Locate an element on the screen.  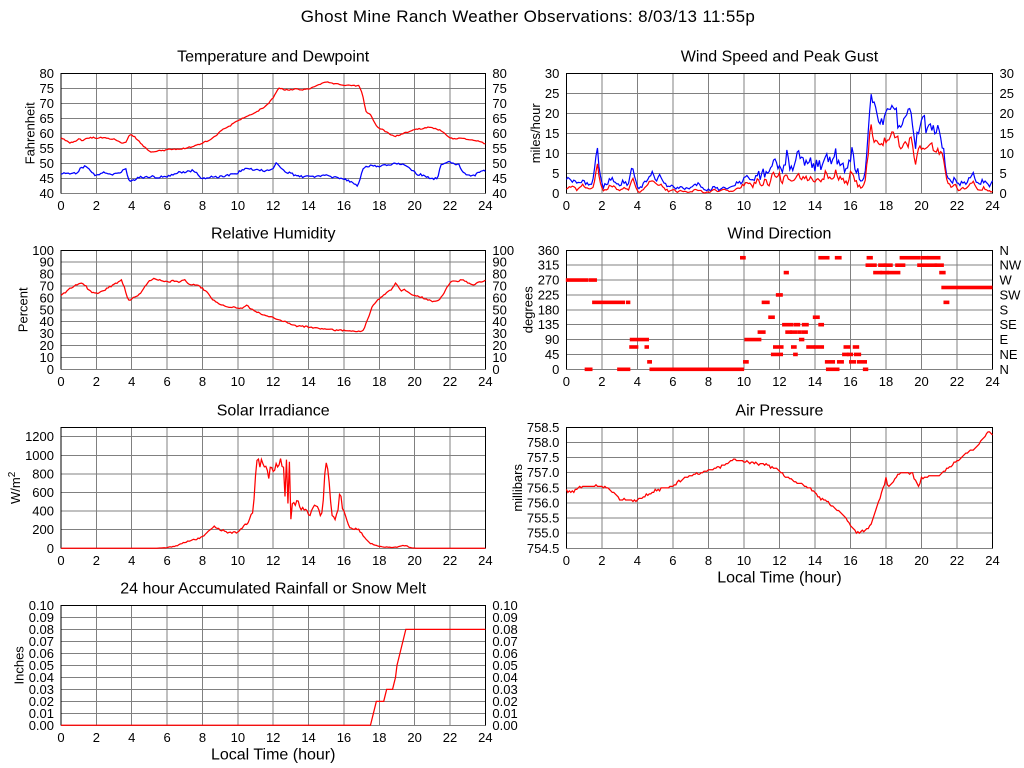
svg-text: 0.01 is located at coordinates (41, 713).